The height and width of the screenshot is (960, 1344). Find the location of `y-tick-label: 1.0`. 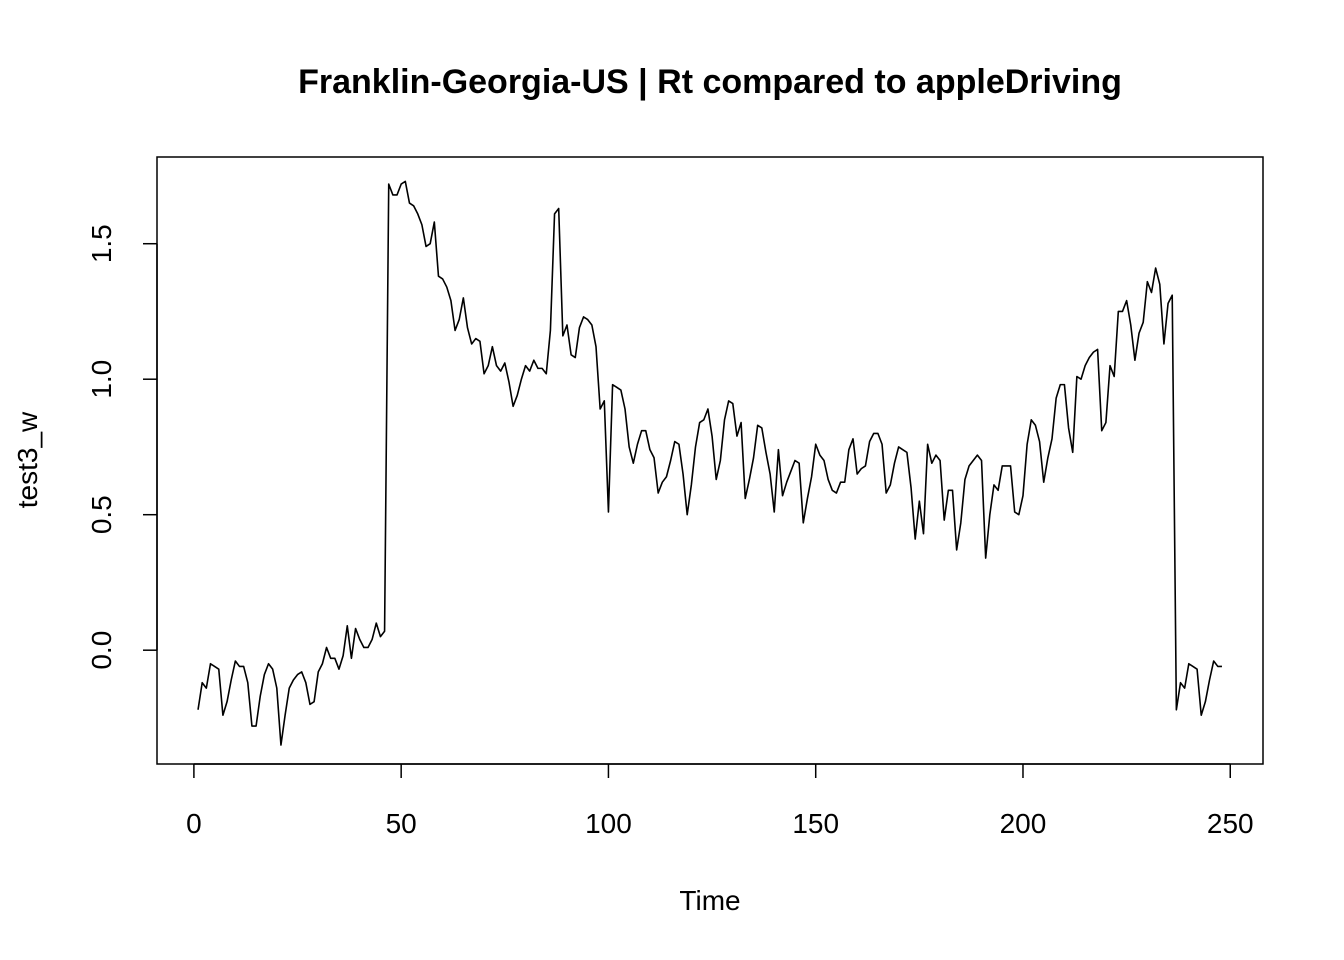

y-tick-label: 1.0 is located at coordinates (101, 379).